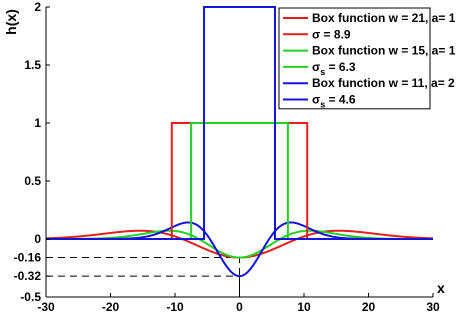 This screenshot has height=323, width=457. I want to click on legend-item: Box function w = 11, a= 2, so click(369, 83).